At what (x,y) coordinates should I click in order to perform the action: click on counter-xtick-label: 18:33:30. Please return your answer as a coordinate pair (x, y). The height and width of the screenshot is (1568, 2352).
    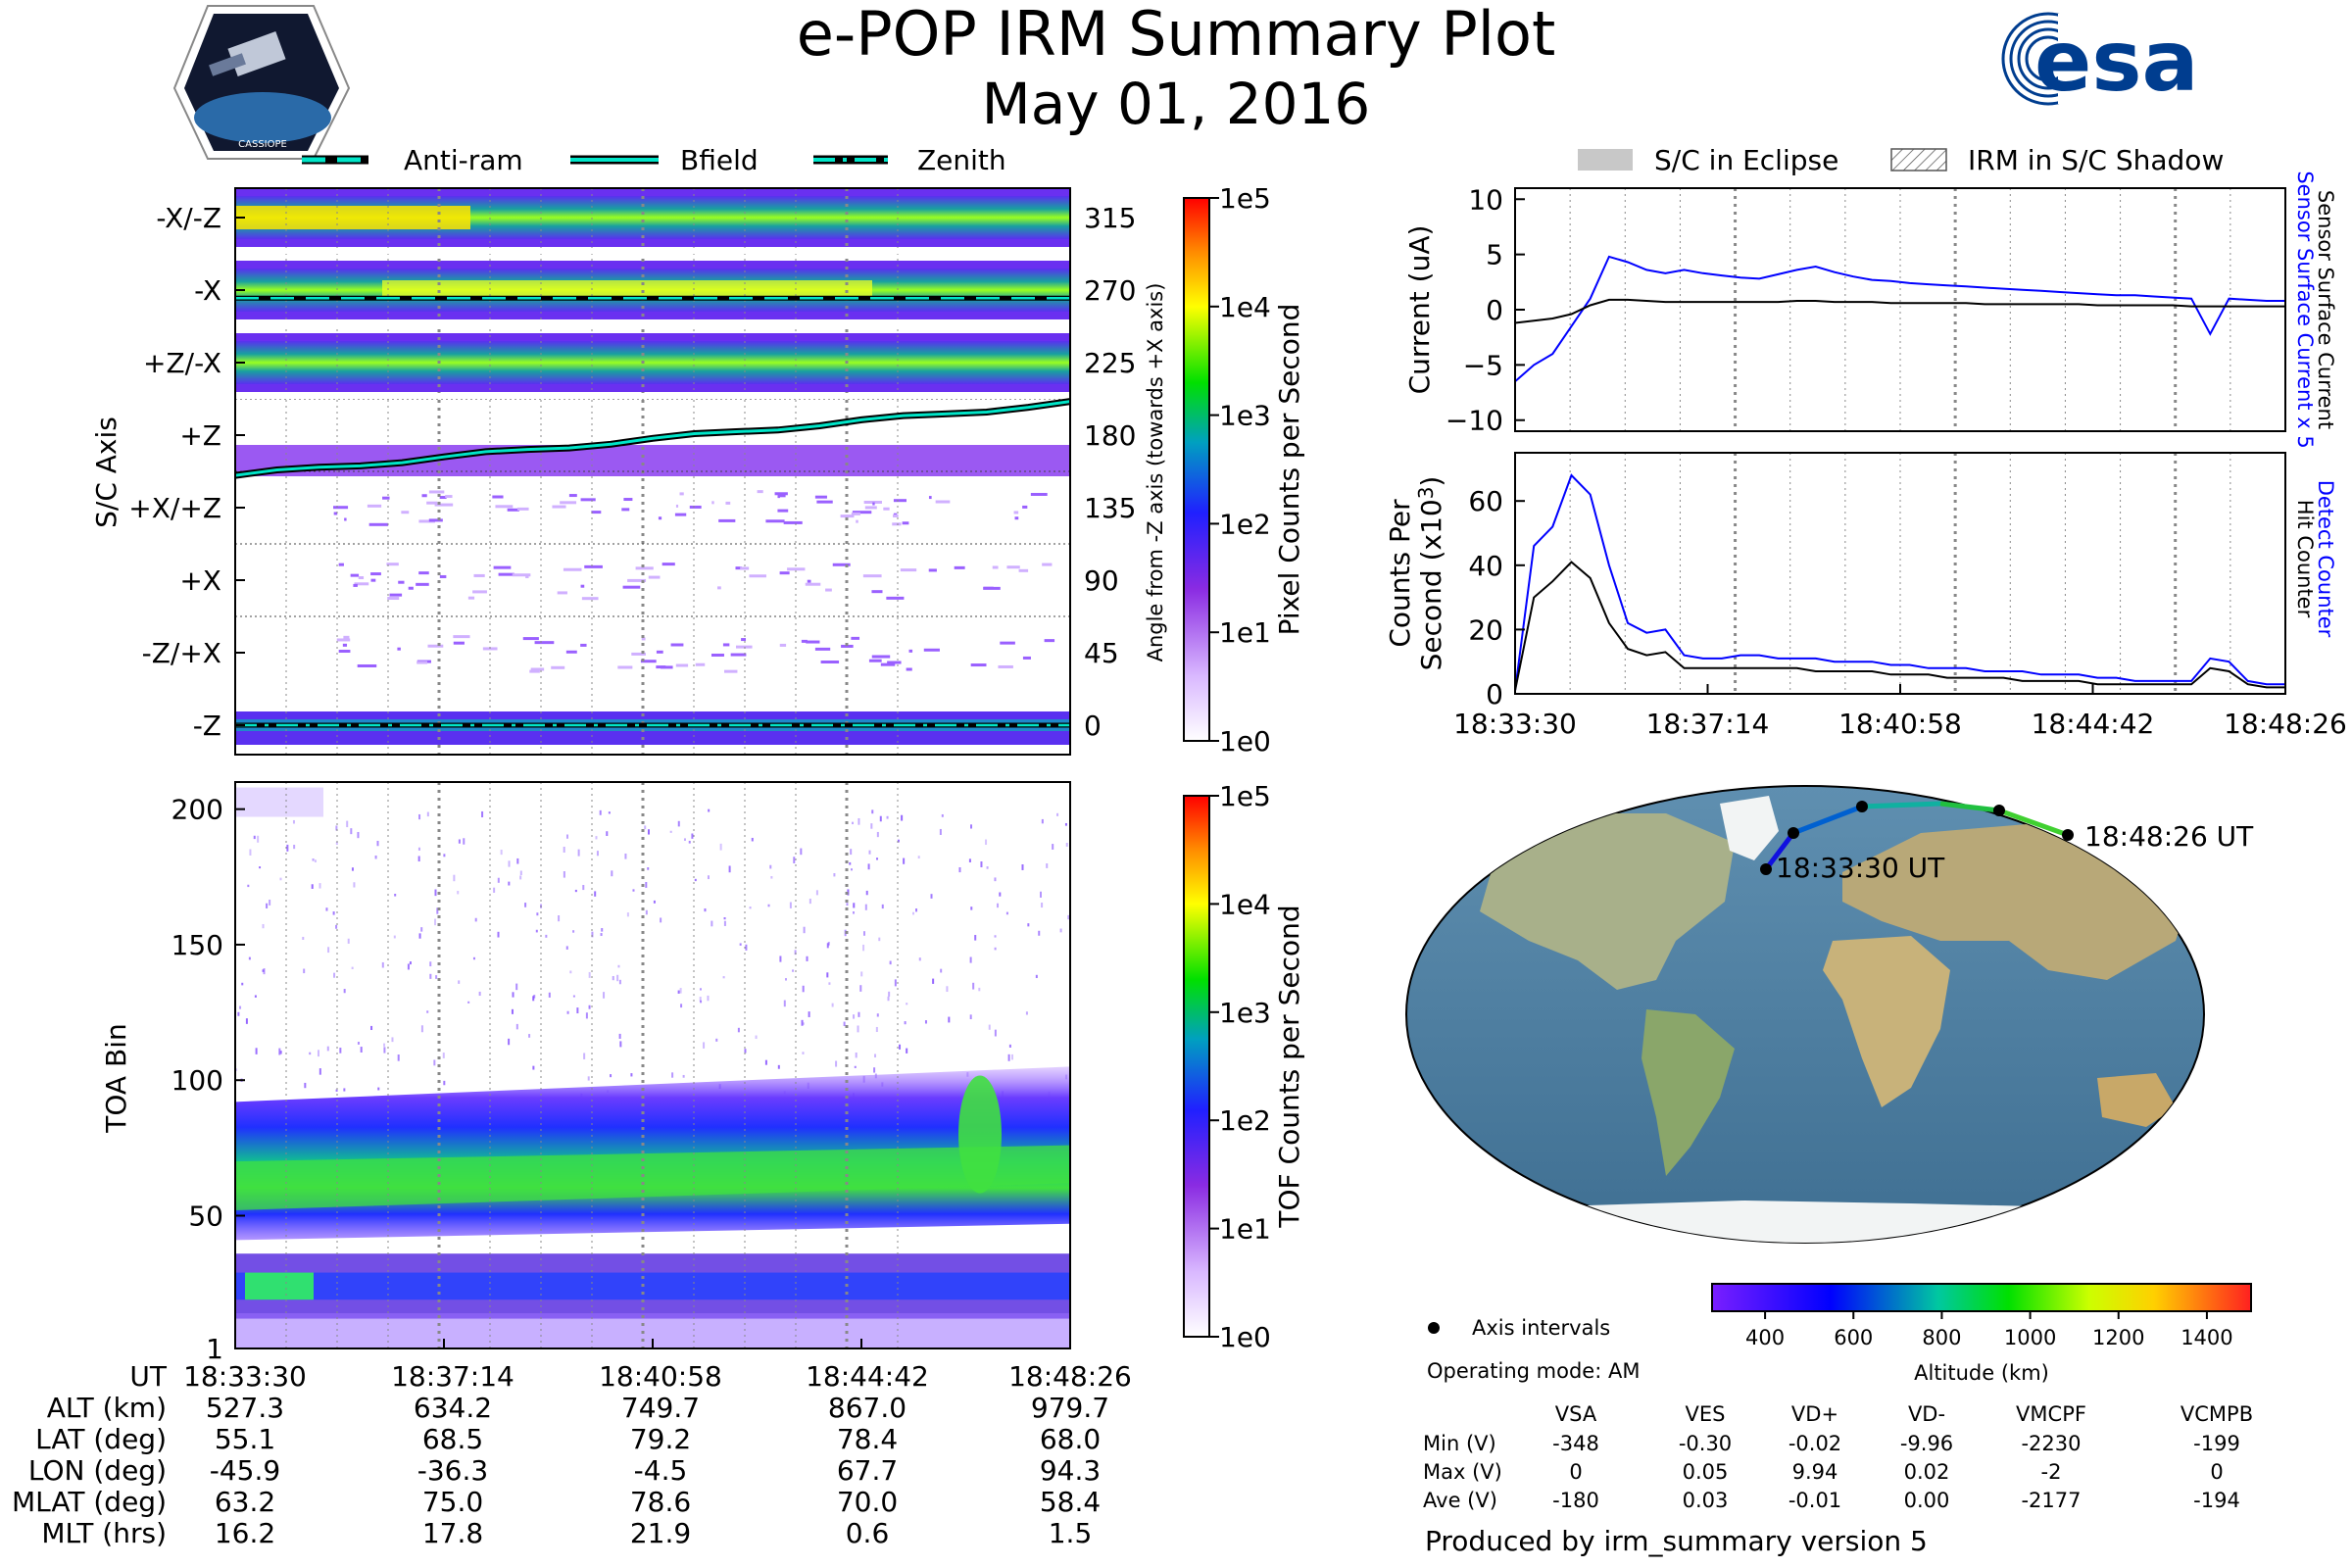
    Looking at the image, I should click on (1515, 724).